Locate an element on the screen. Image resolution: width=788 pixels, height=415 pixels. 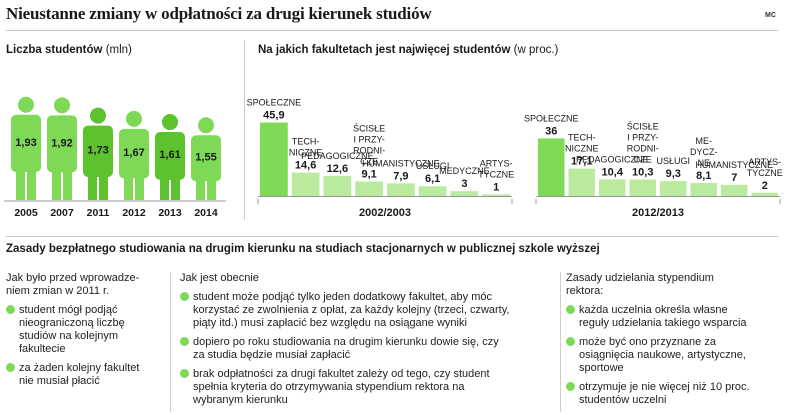
value-label: 14,6 is located at coordinates (305, 166).